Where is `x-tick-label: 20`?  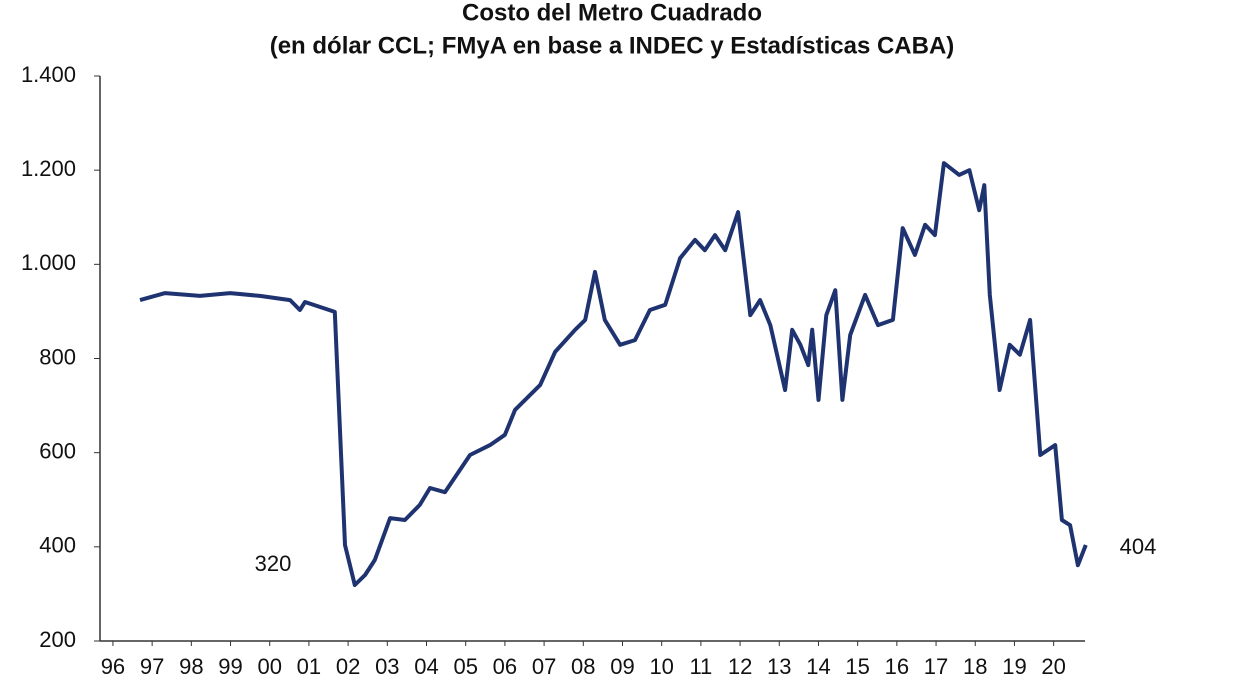 x-tick-label: 20 is located at coordinates (1053, 666).